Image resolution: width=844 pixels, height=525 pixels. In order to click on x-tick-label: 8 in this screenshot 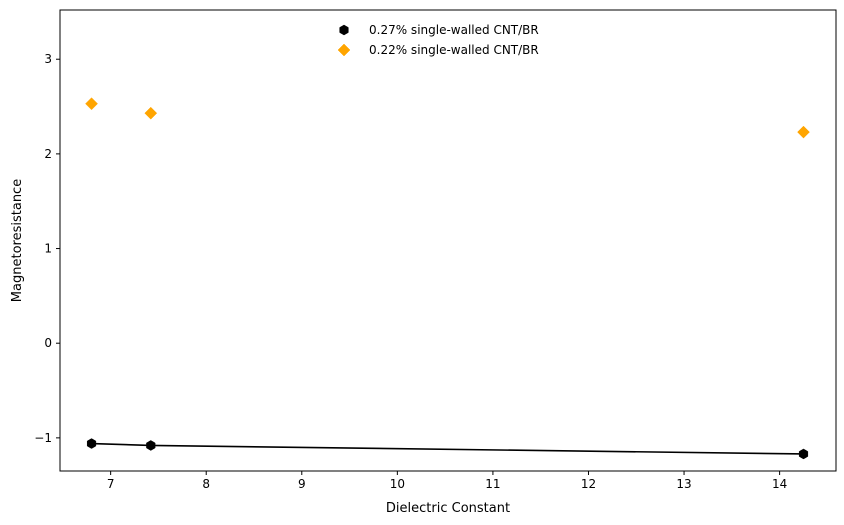, I will do `click(206, 484)`.